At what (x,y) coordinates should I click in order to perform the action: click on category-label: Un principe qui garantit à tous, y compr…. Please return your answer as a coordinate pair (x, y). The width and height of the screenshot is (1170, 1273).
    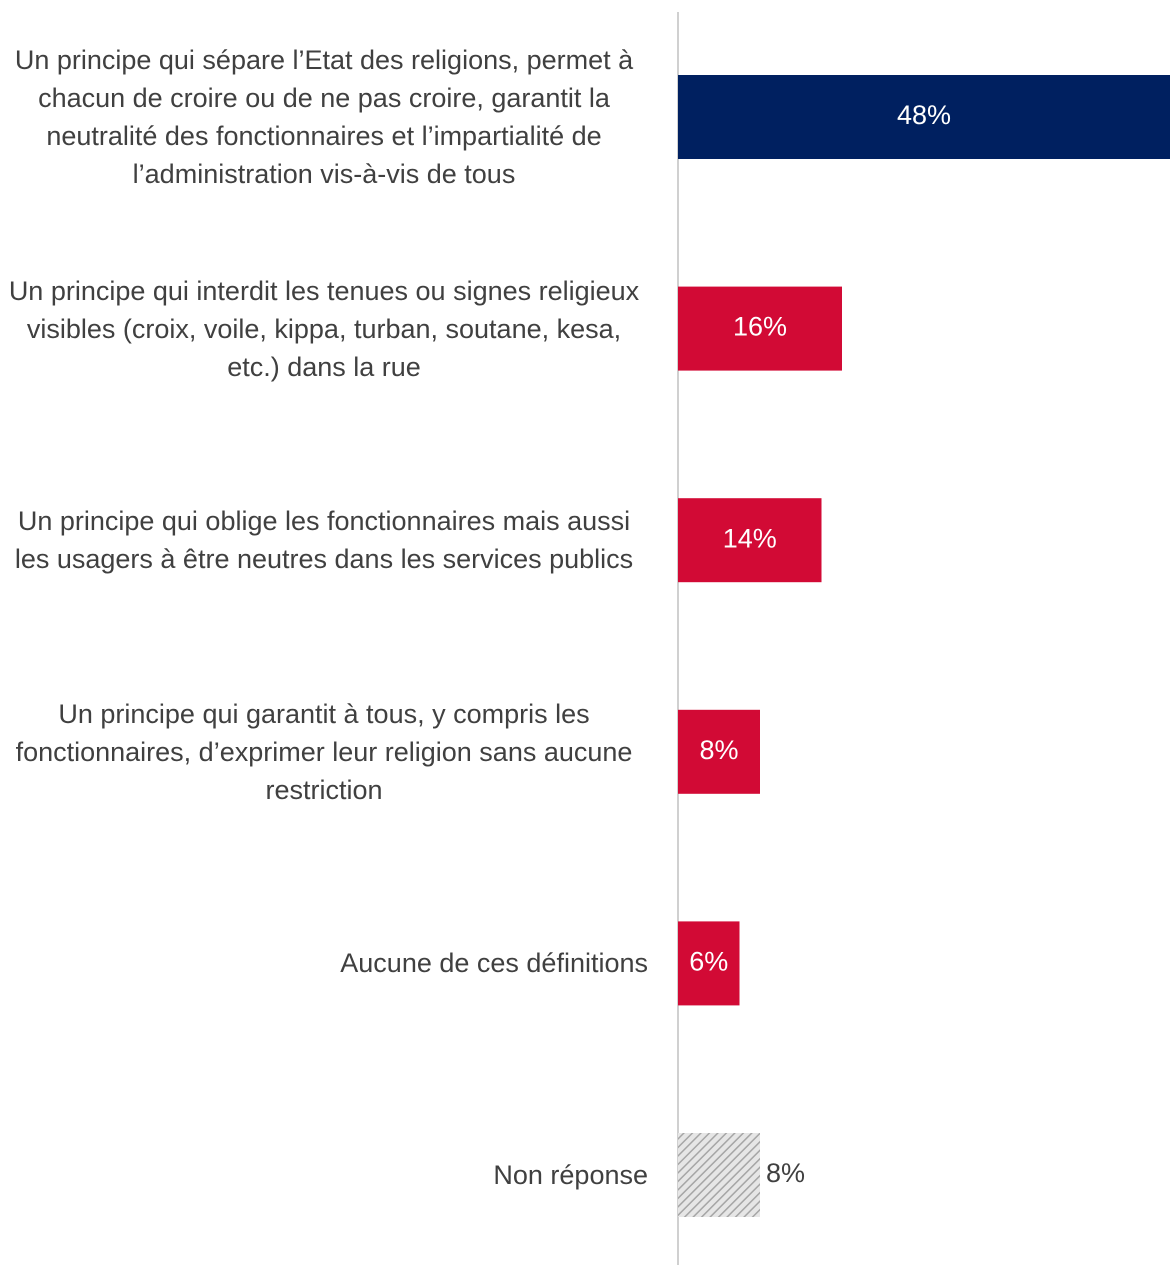
    Looking at the image, I should click on (324, 751).